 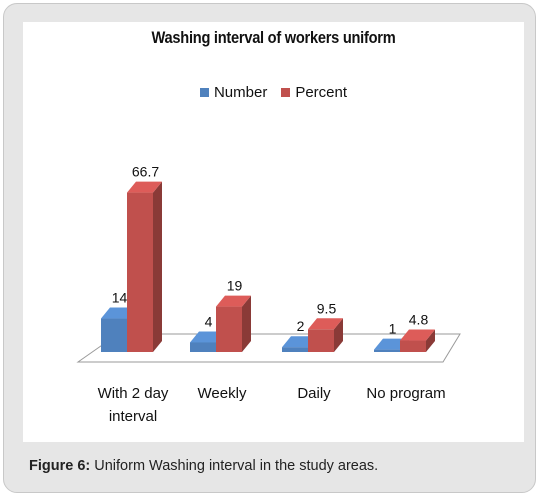 What do you see at coordinates (327, 308) in the screenshot?
I see `data-label-percent-2: 9.5` at bounding box center [327, 308].